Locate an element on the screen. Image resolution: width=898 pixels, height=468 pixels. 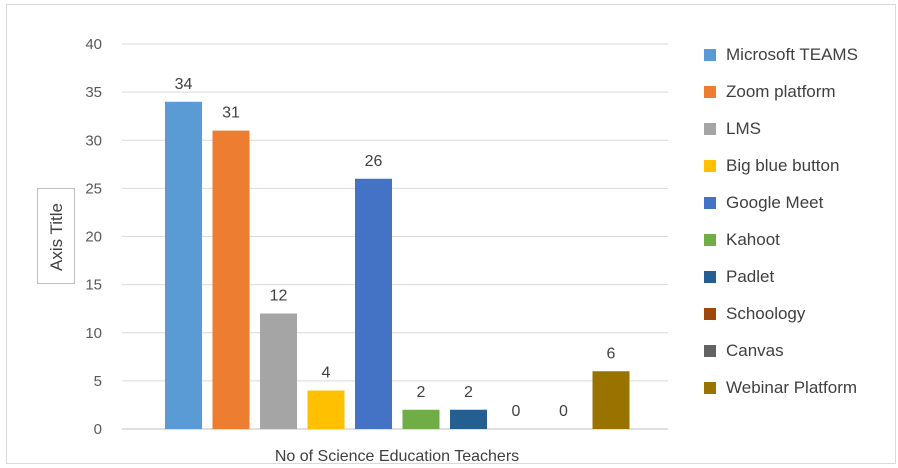
y-tick-label: 15 is located at coordinates (93, 285).